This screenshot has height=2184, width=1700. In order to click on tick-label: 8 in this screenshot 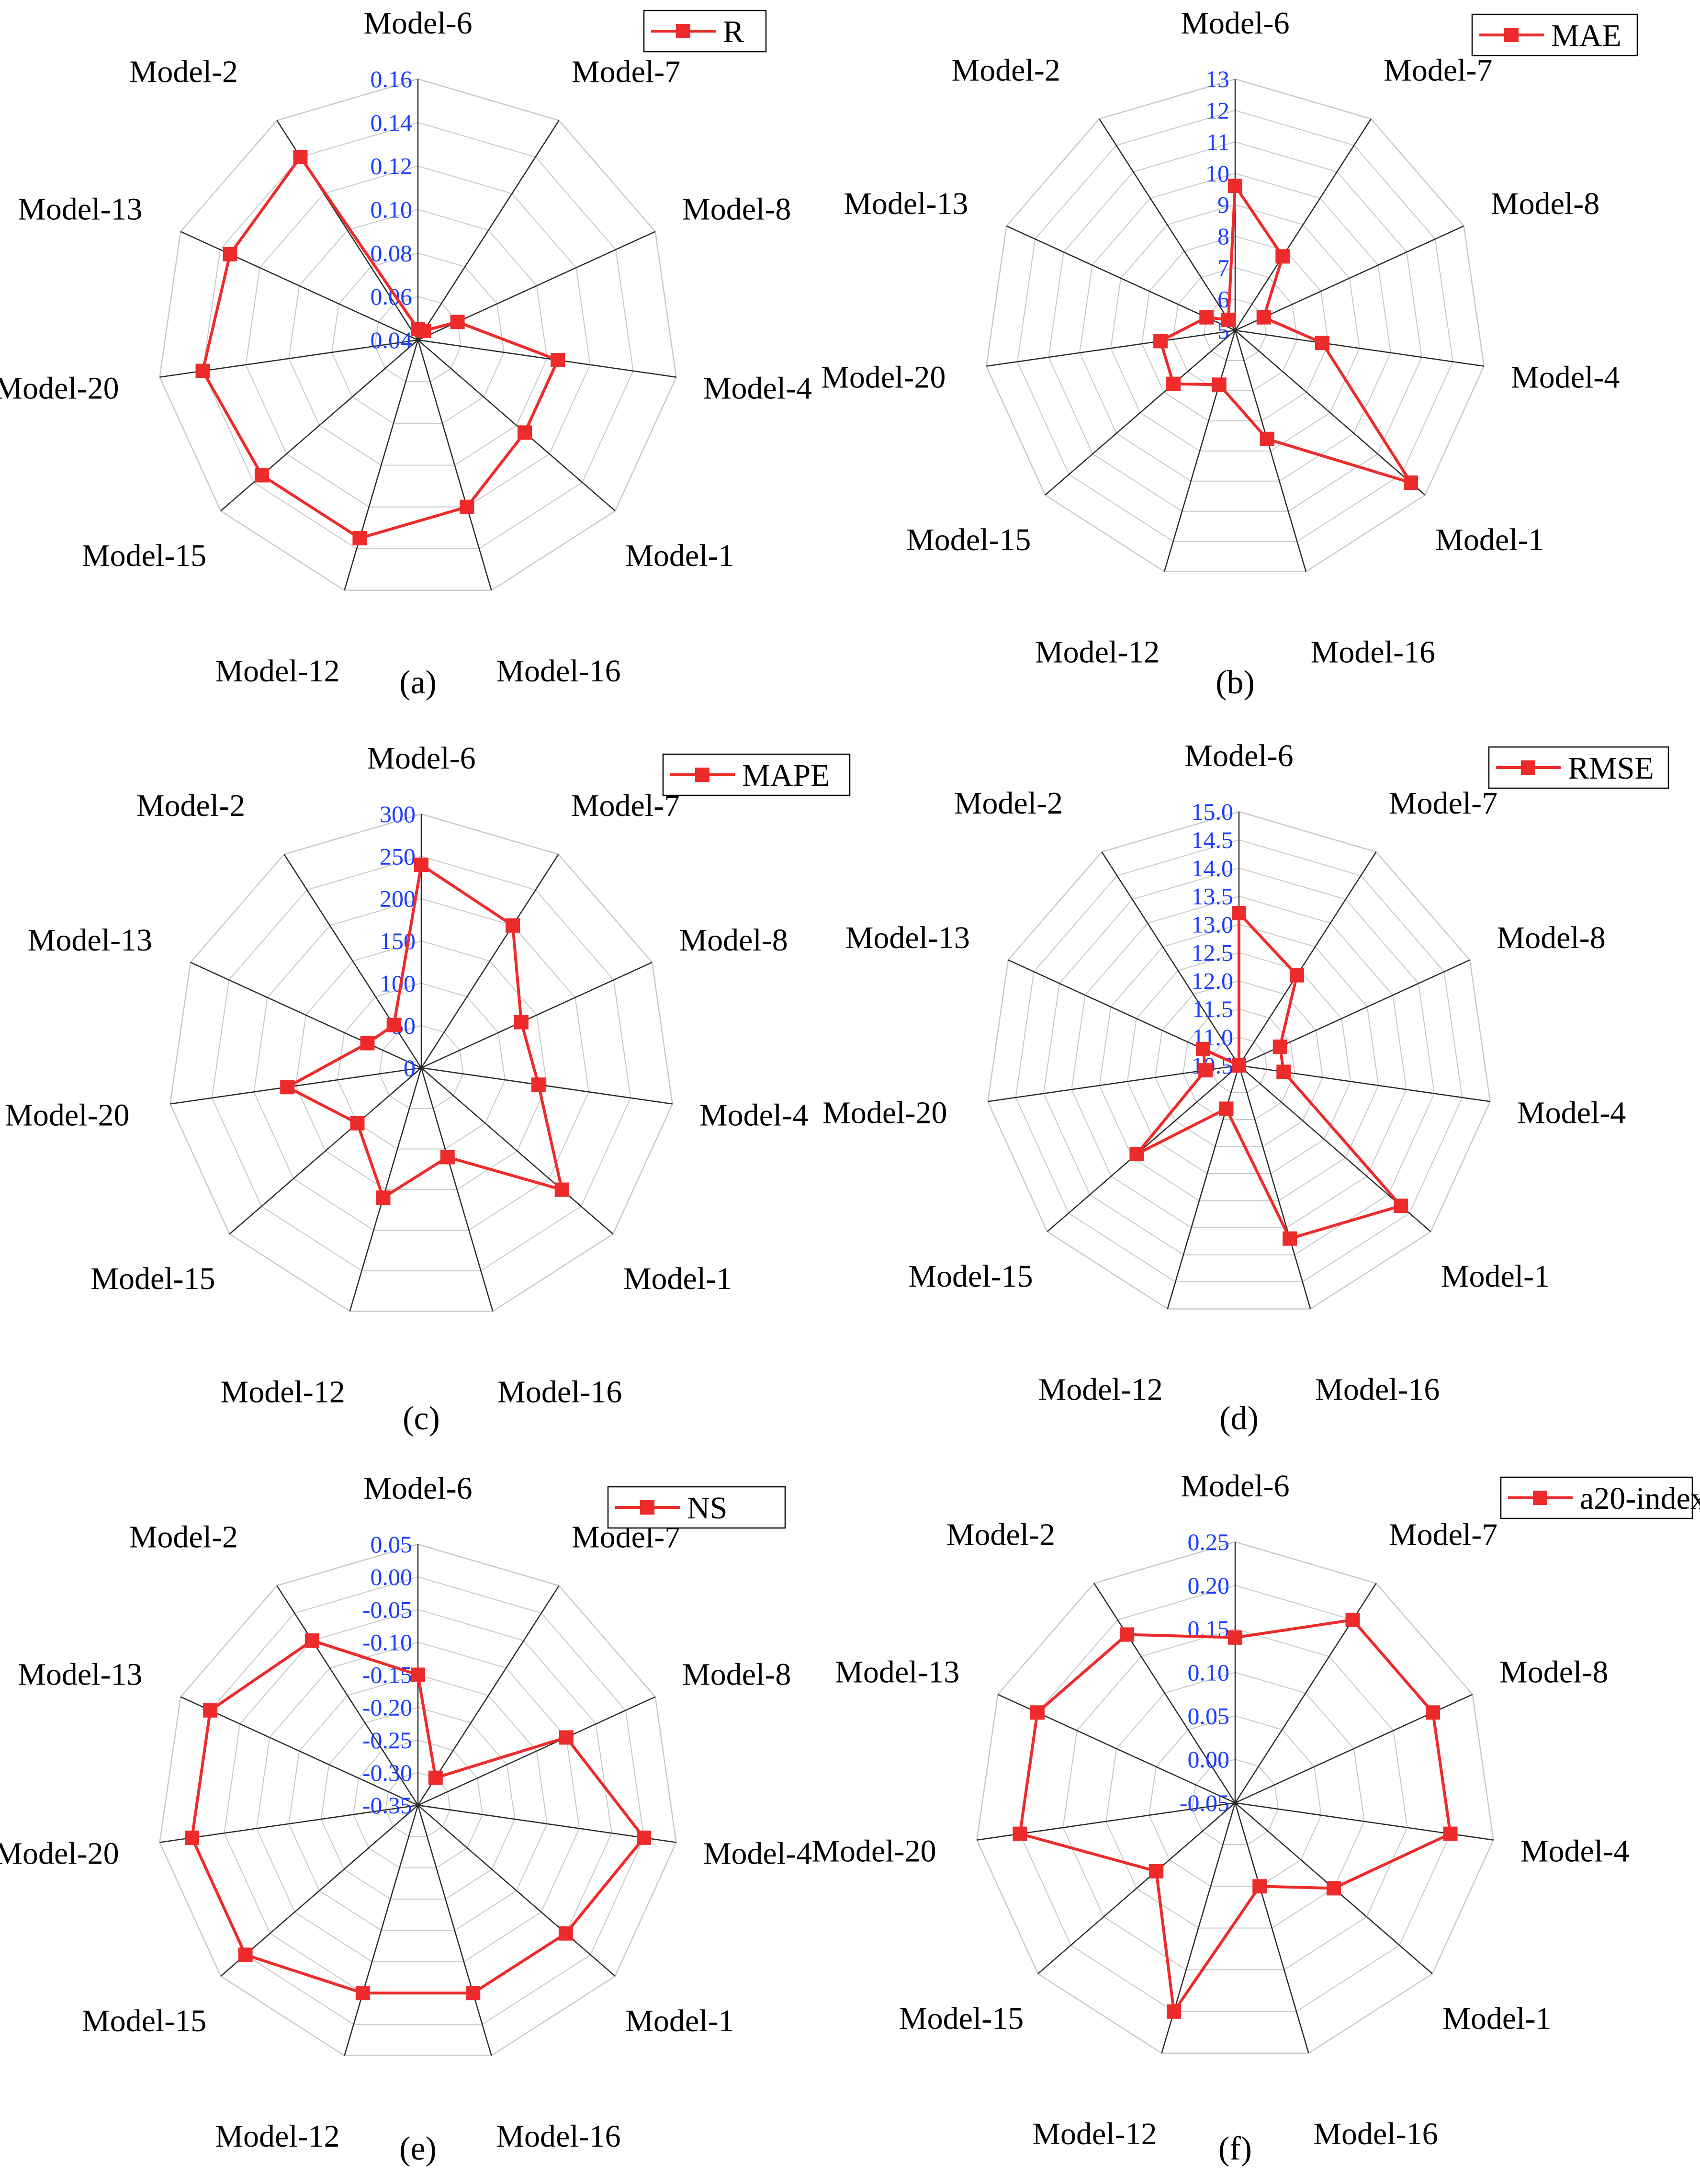, I will do `click(1223, 236)`.